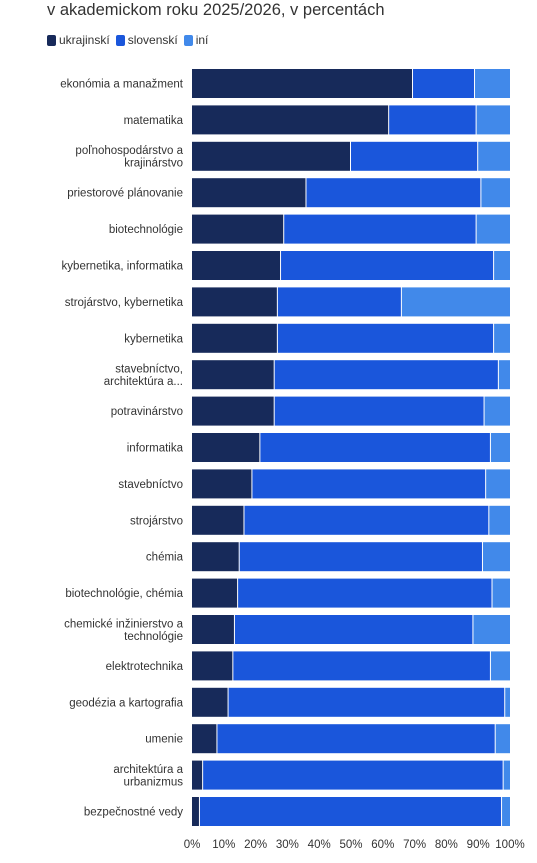 This screenshot has height=863, width=537. Describe the element at coordinates (455, 302) in the screenshot. I see `bar-segment-ini-strojarstvo-kybernetika` at that location.